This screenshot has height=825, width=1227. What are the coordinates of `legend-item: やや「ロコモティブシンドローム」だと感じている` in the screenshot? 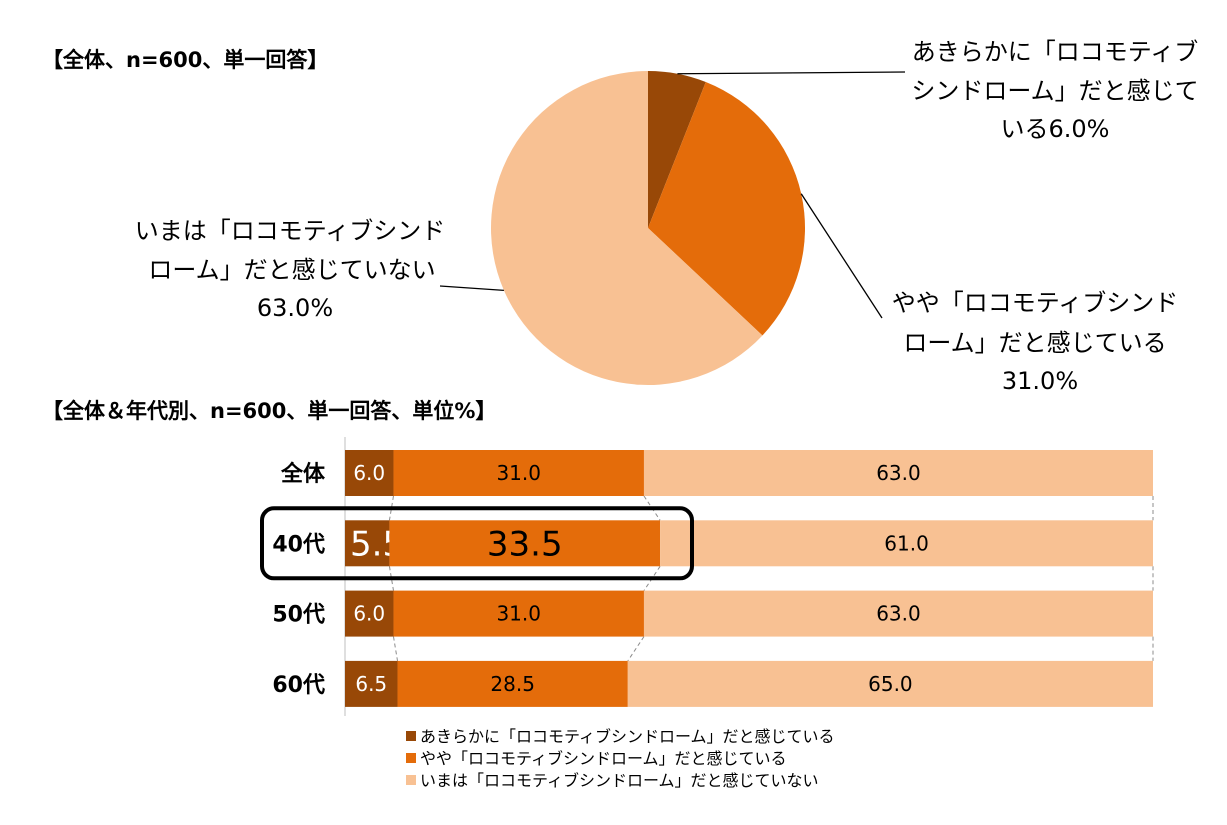 It's located at (596, 758).